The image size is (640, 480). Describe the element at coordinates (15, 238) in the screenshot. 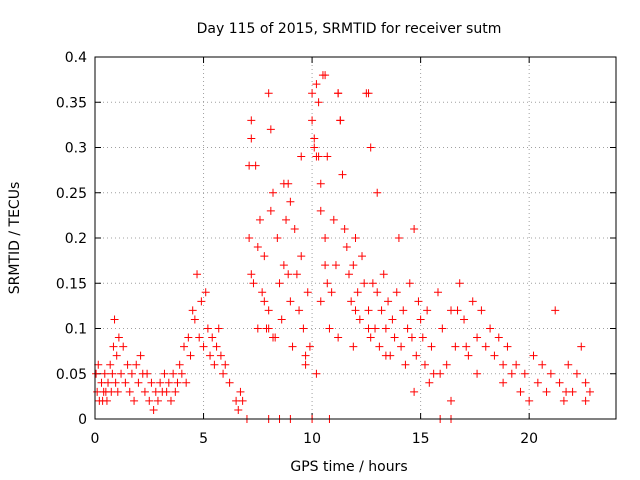

I see `y-axis-label: SRMTID / TECUs` at that location.